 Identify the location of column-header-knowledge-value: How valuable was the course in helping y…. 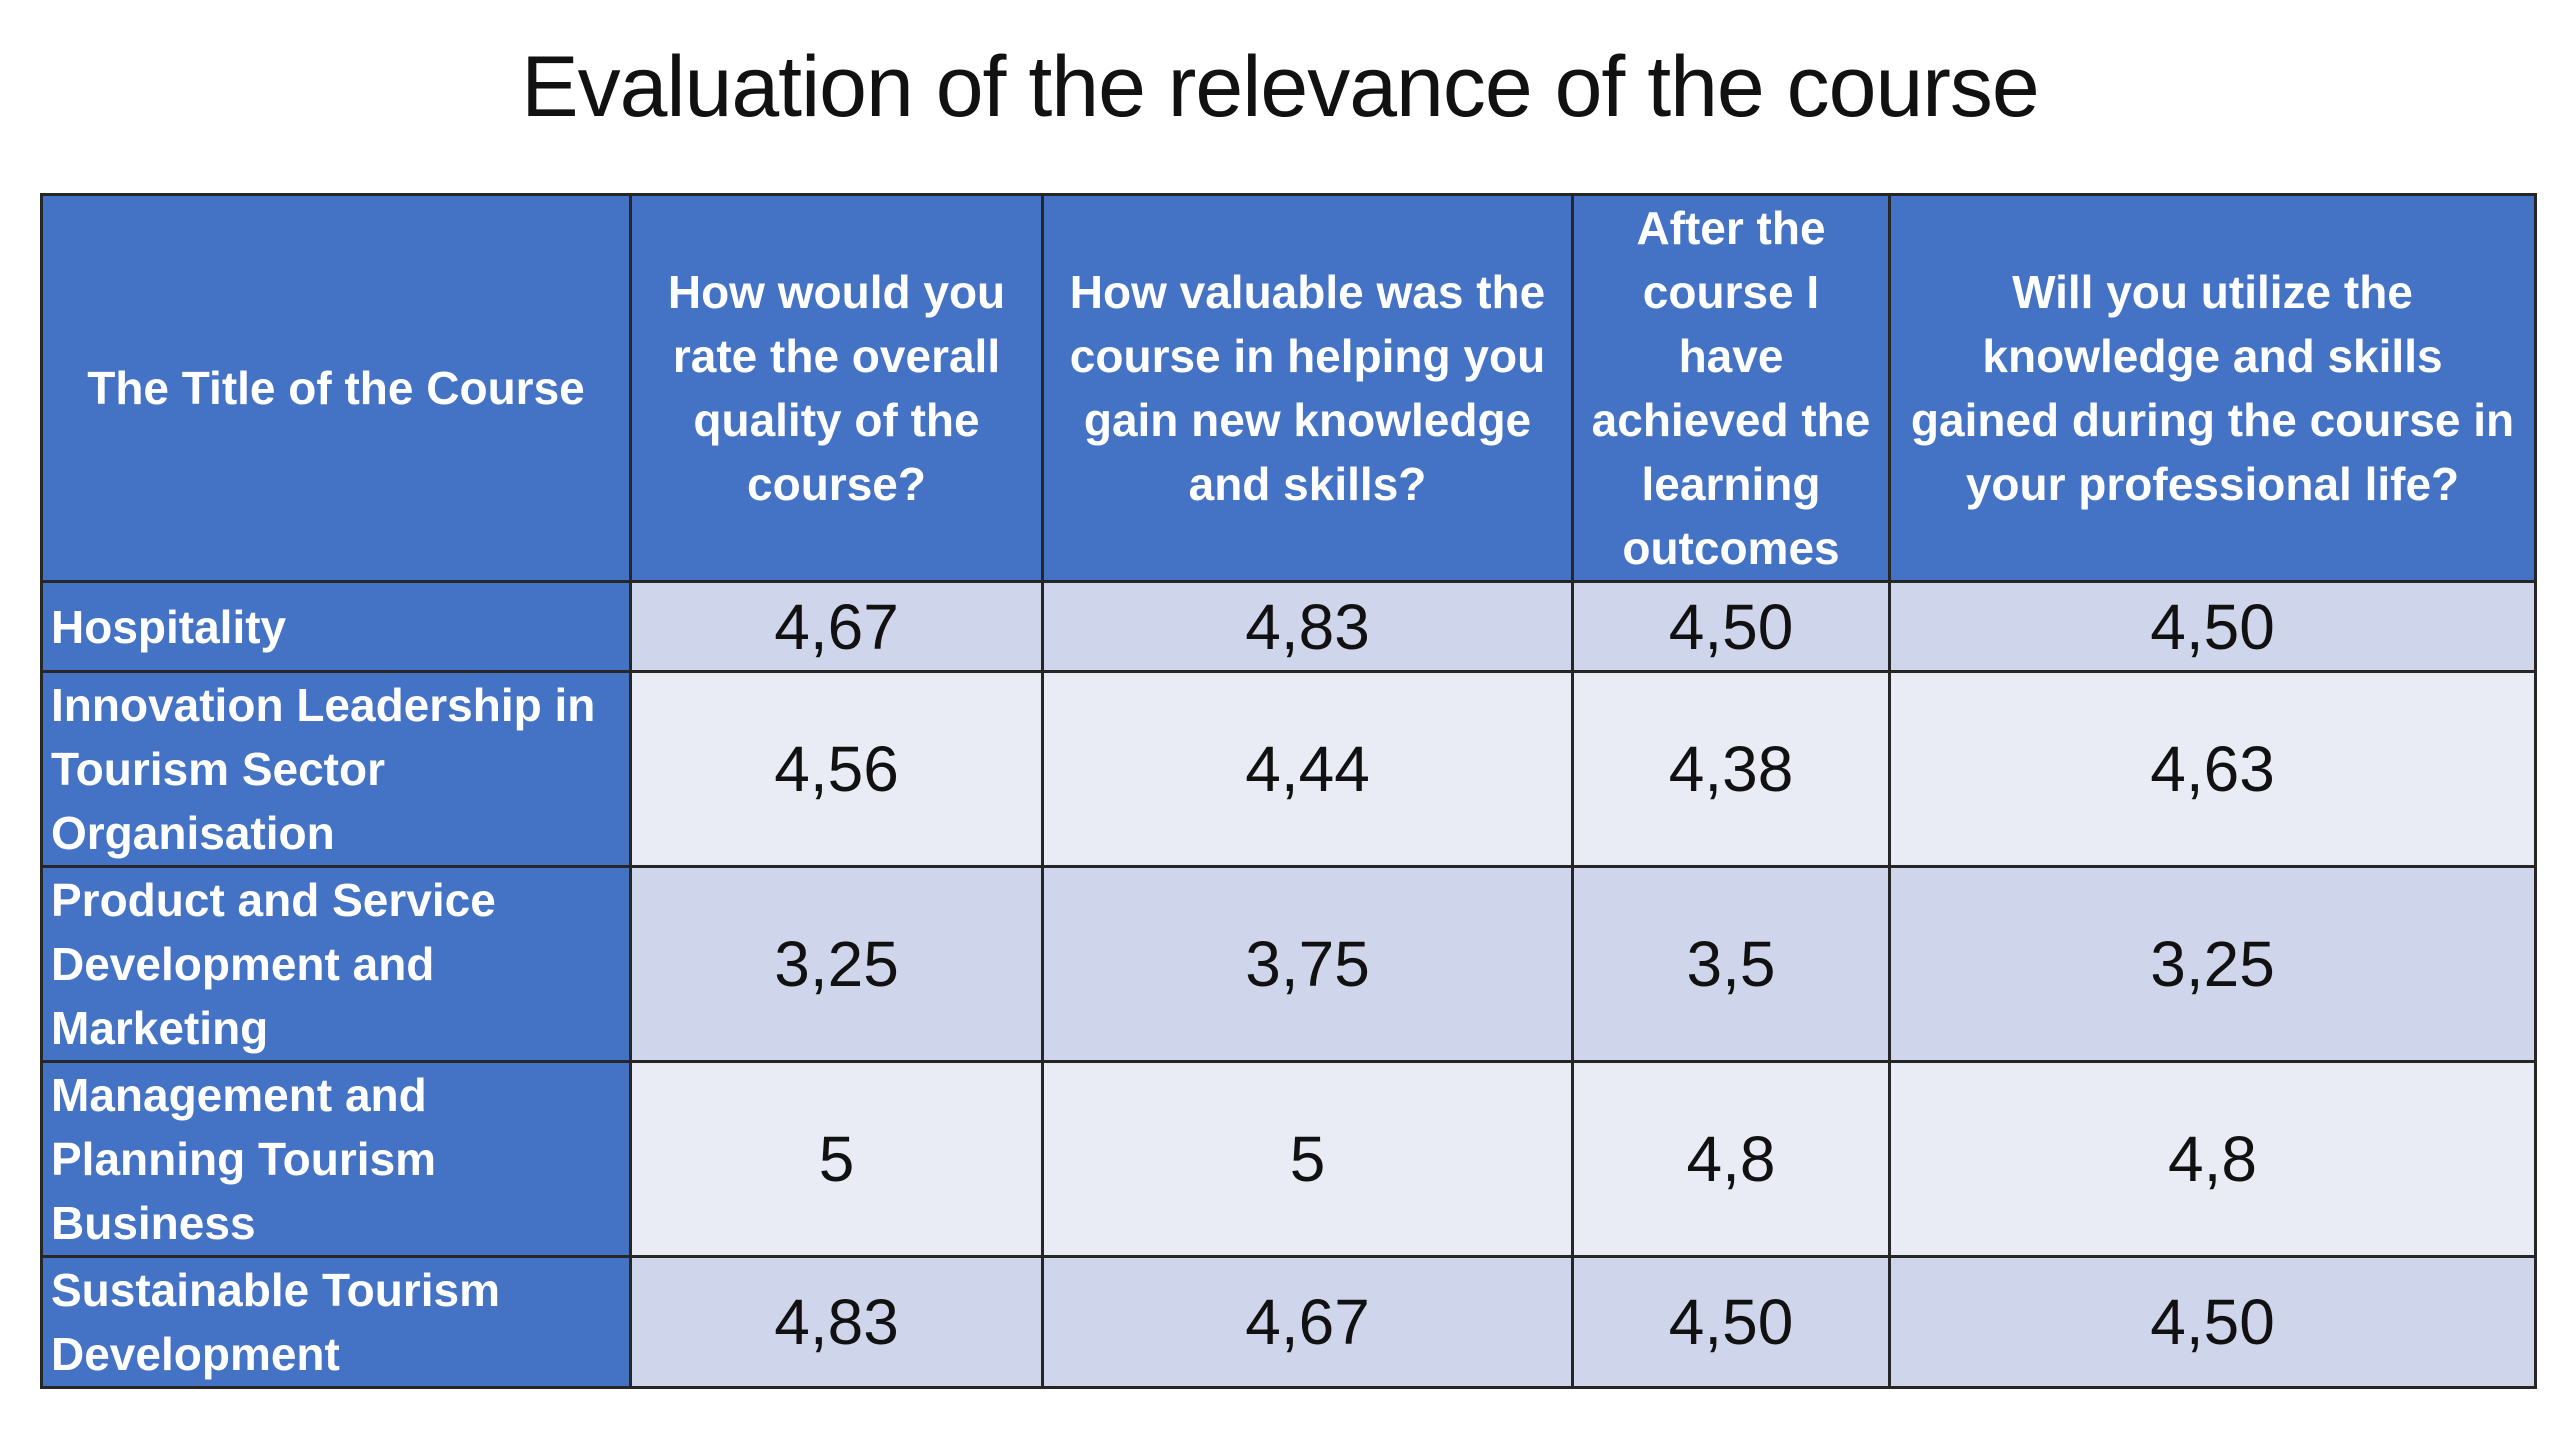
(1307, 388).